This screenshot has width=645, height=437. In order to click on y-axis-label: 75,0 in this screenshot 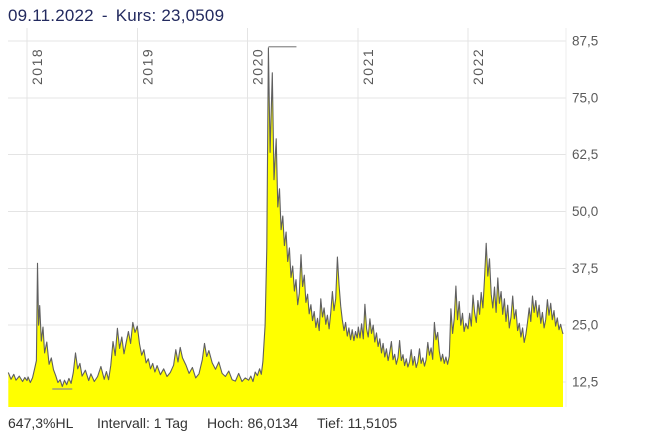, I will do `click(585, 97)`.